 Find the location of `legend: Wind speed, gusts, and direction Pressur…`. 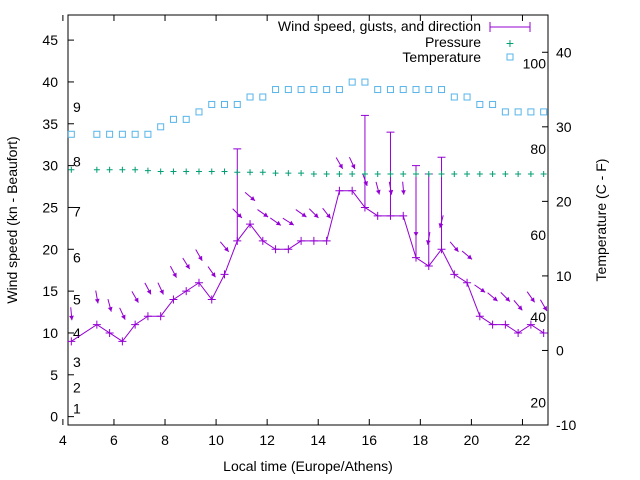

legend: Wind speed, gusts, and direction Pressur… is located at coordinates (404, 41).